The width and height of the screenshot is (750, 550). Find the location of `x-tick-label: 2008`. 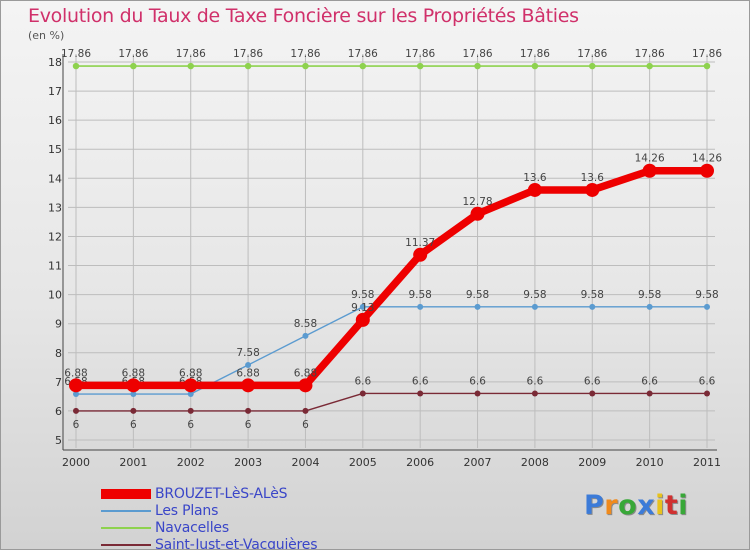

x-tick-label: 2008 is located at coordinates (535, 462).